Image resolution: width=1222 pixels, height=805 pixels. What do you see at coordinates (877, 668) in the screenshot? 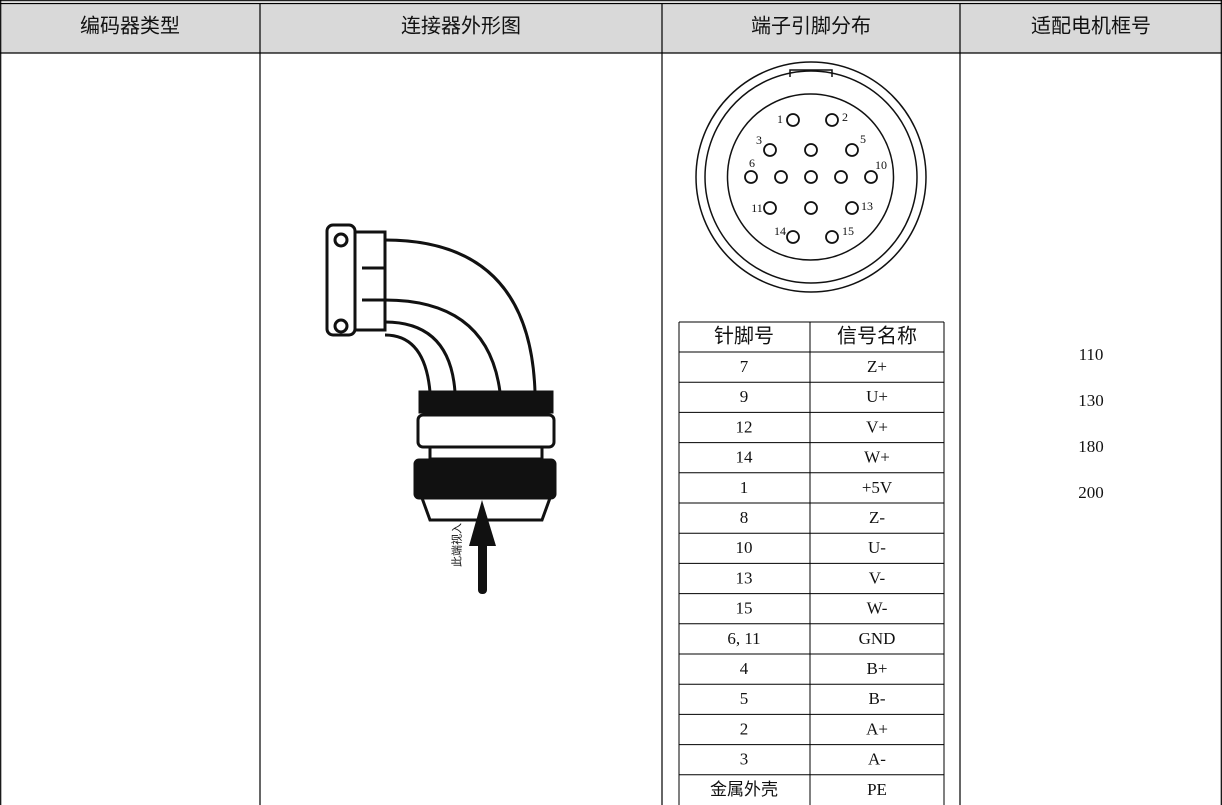
I see `pin-table-cell: B+` at bounding box center [877, 668].